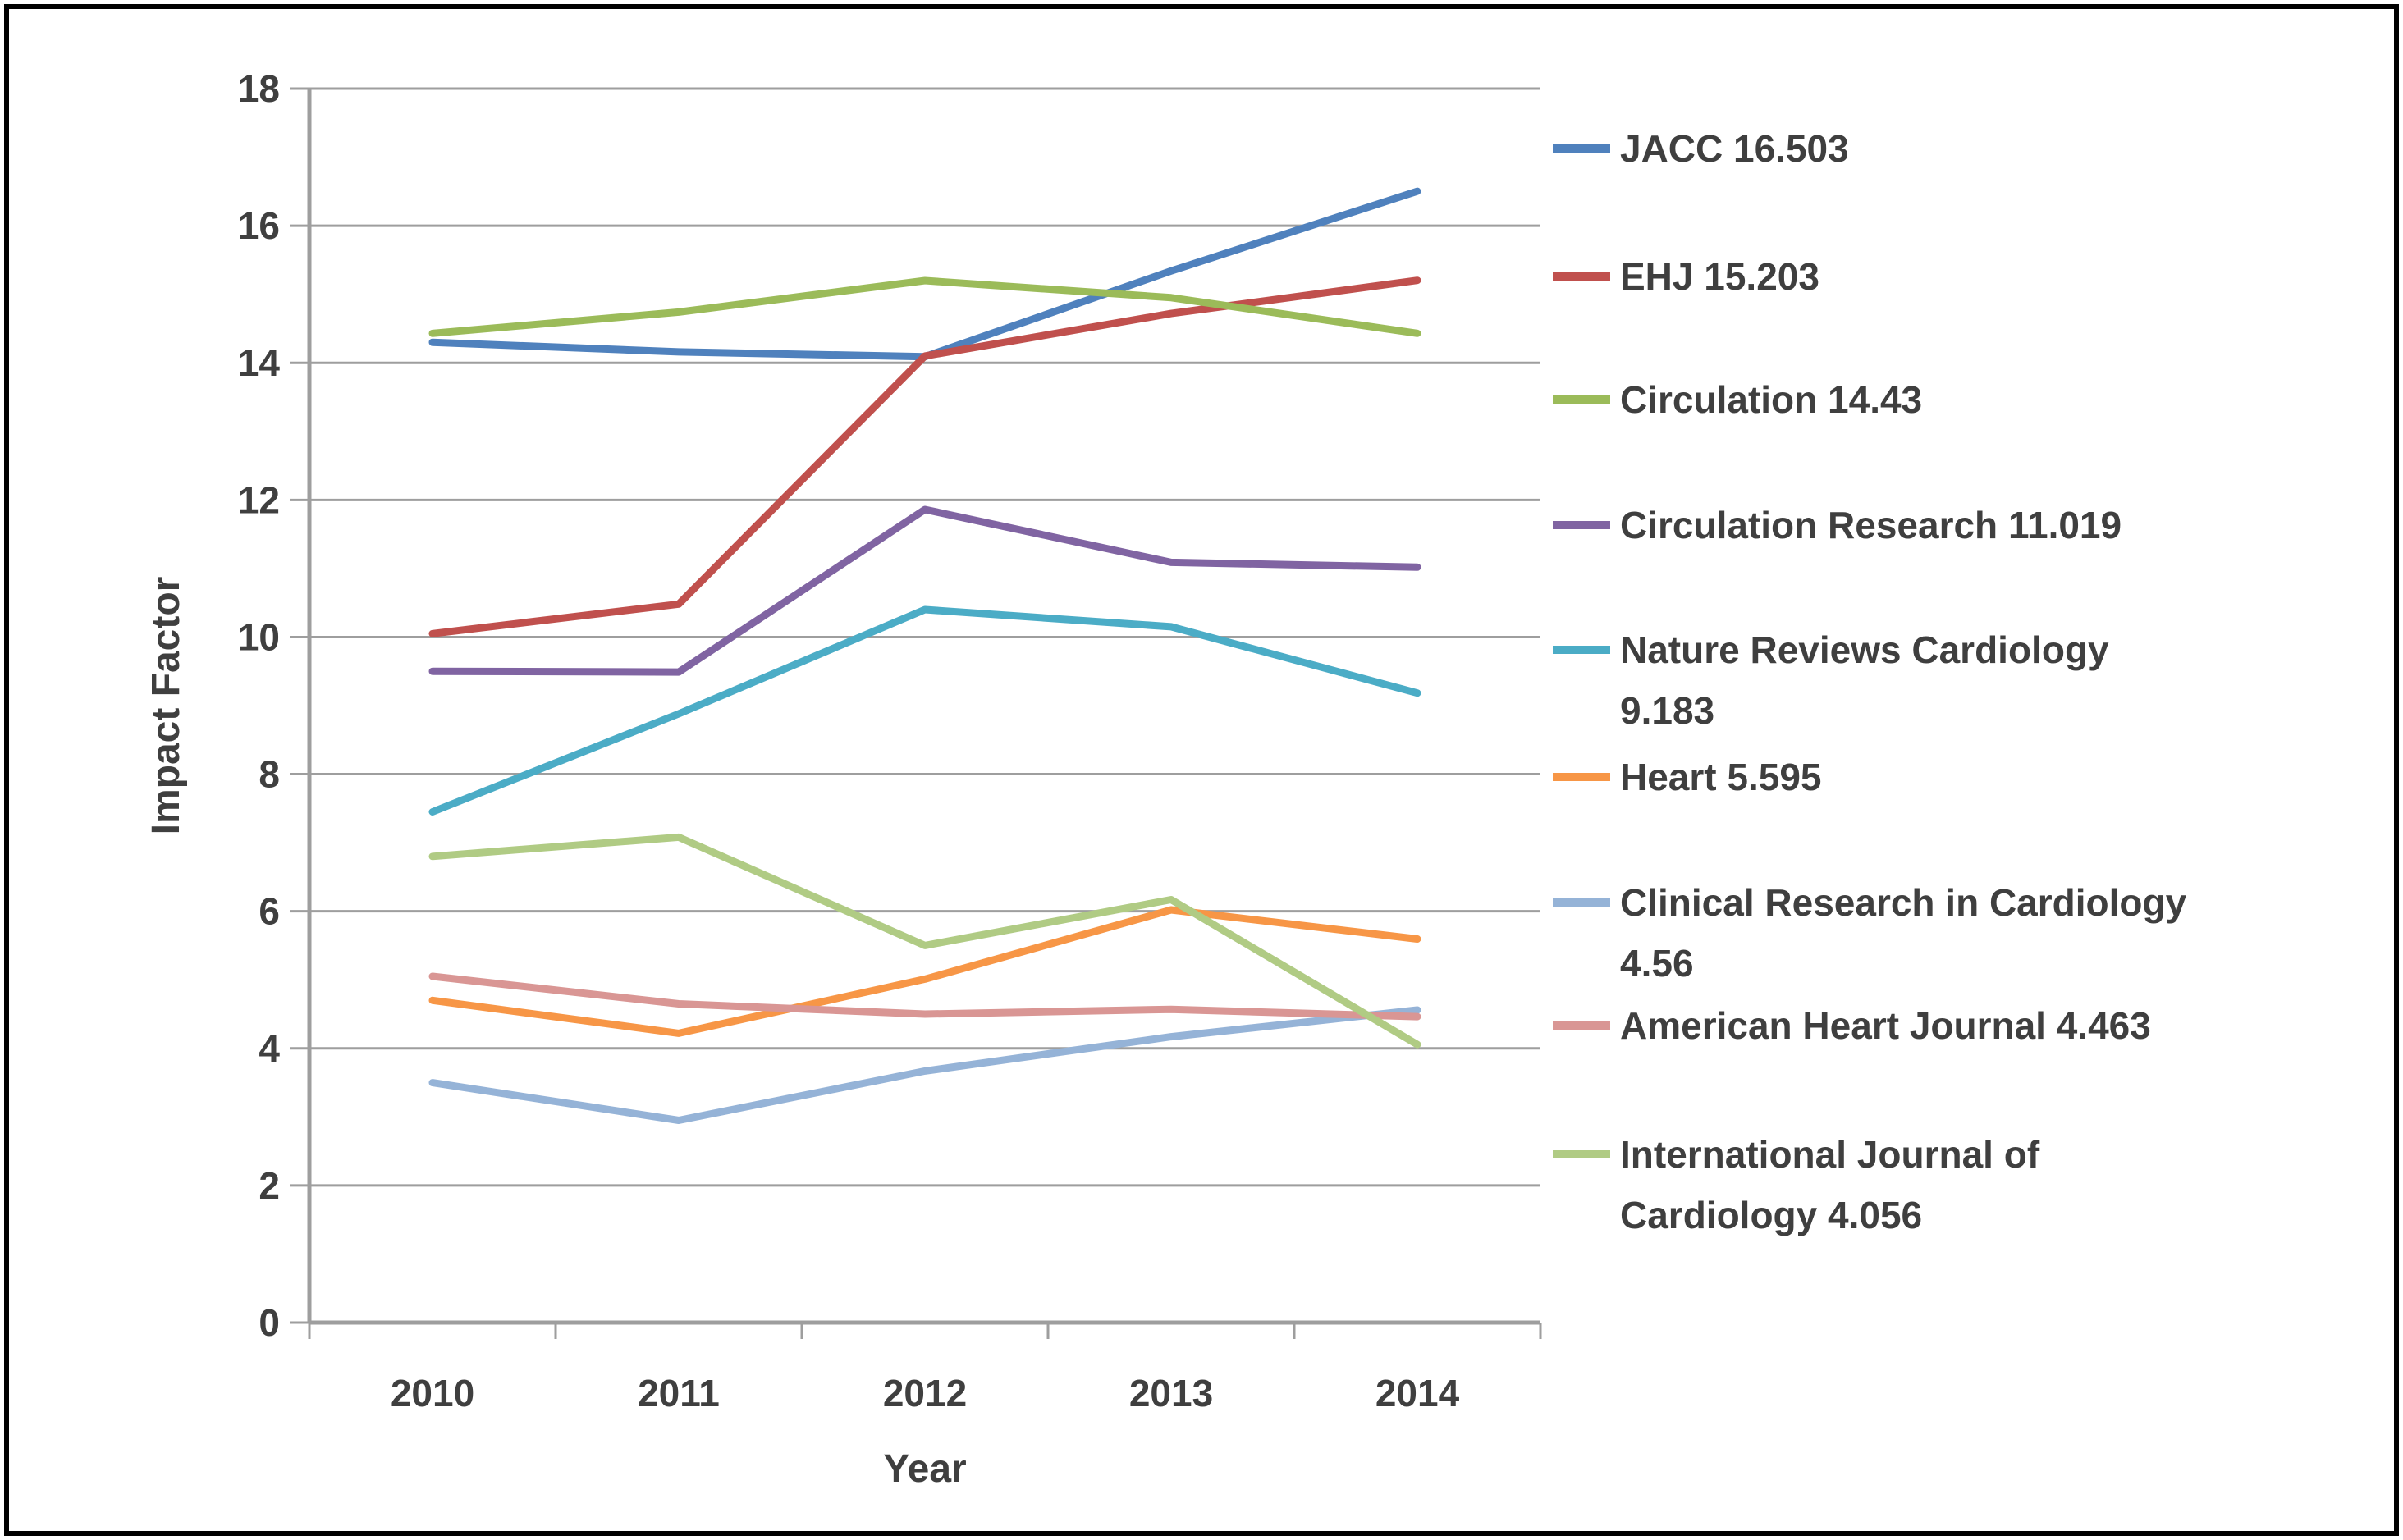  What do you see at coordinates (924, 306) in the screenshot?
I see `series-line-circulation` at bounding box center [924, 306].